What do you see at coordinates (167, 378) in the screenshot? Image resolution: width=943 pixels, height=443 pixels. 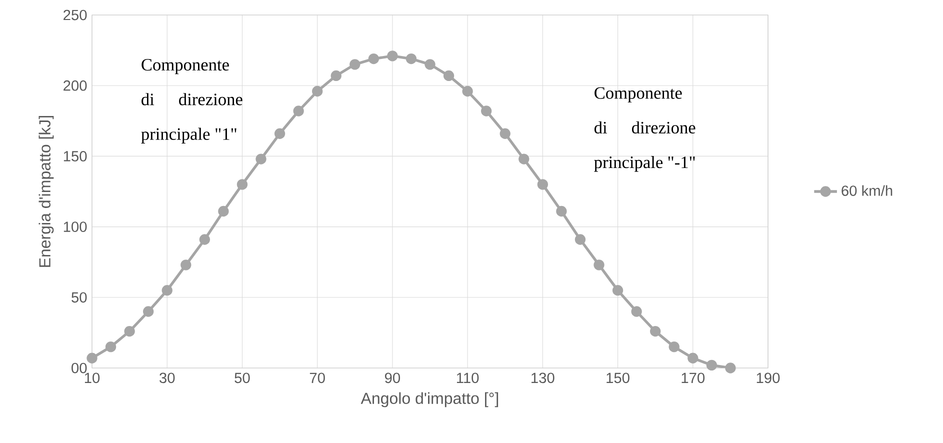 I see `x-tick-label: 30` at bounding box center [167, 378].